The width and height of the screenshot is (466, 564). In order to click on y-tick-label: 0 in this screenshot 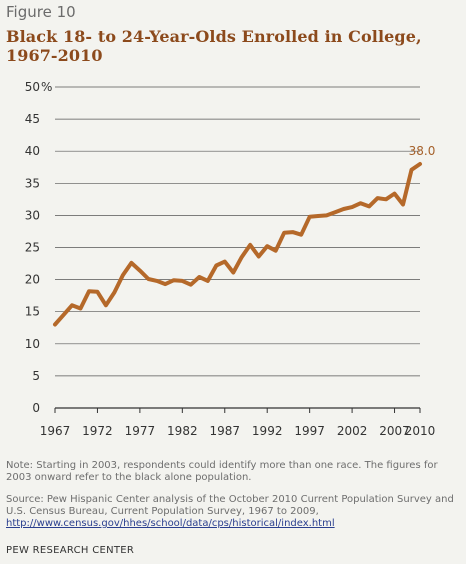, I will do `click(36, 408)`.